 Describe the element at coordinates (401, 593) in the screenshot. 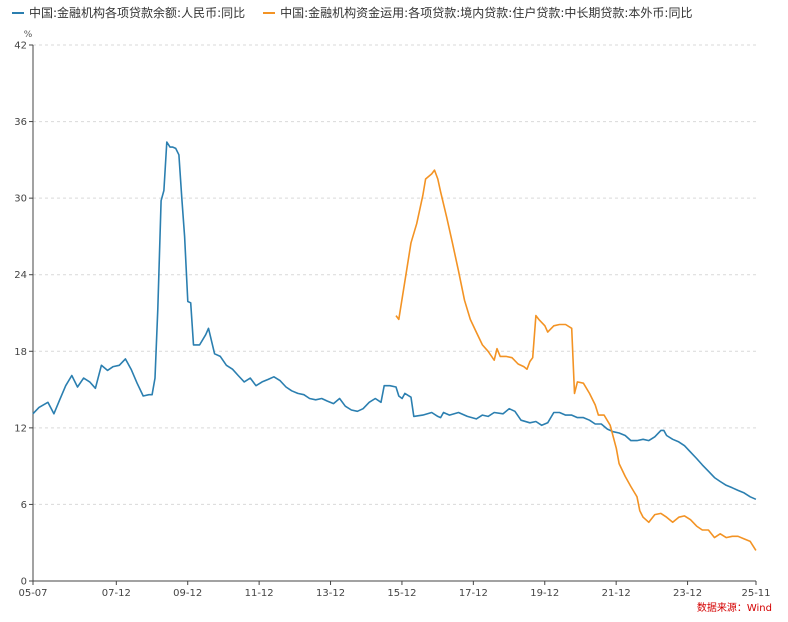

I see `x-tick-label: 15-12` at that location.